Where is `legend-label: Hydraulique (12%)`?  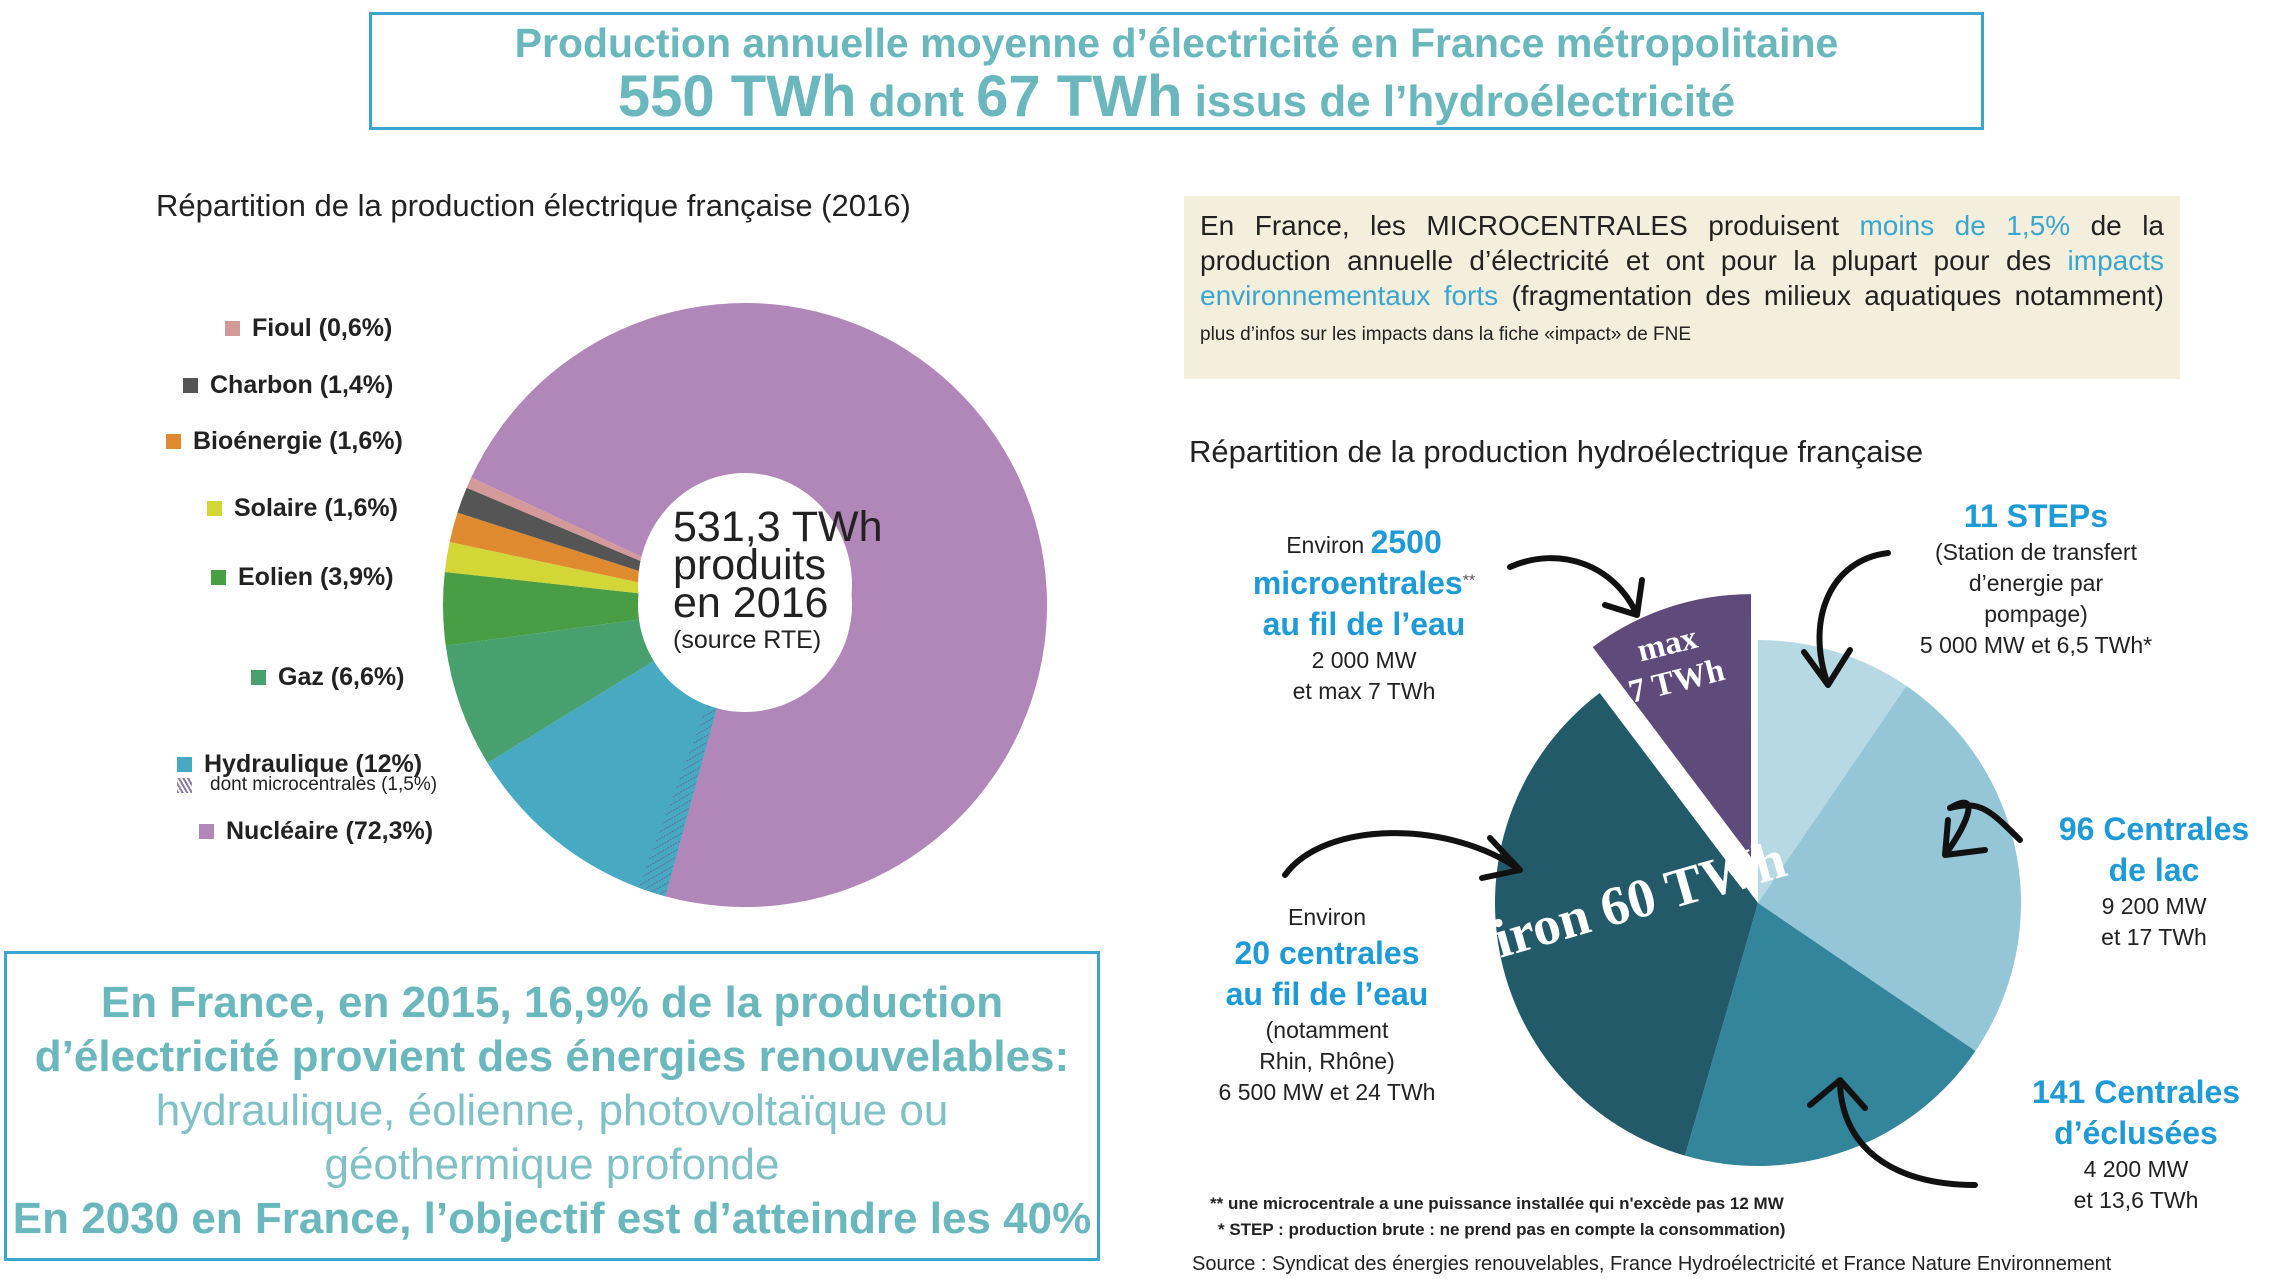 legend-label: Hydraulique (12%) is located at coordinates (313, 764).